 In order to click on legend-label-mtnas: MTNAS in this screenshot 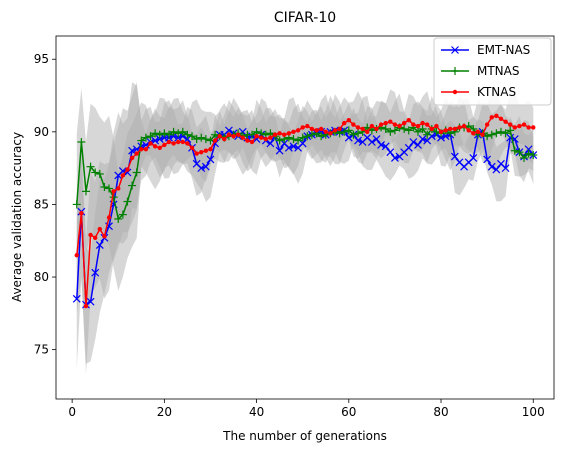, I will do `click(498, 71)`.